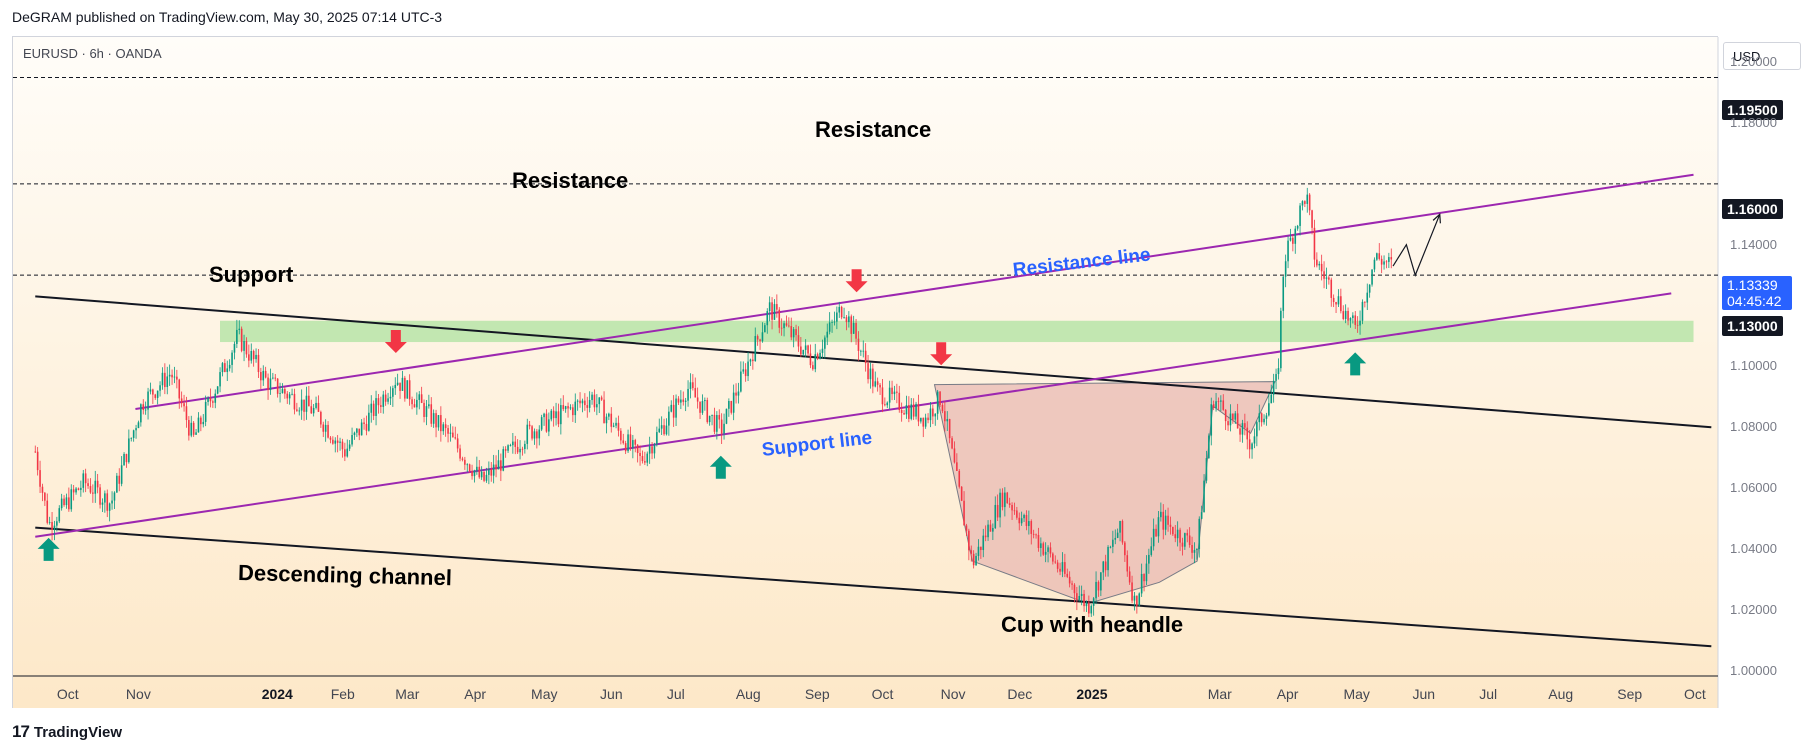 The height and width of the screenshot is (754, 1814). What do you see at coordinates (1092, 694) in the screenshot?
I see `time-tick: 2025` at bounding box center [1092, 694].